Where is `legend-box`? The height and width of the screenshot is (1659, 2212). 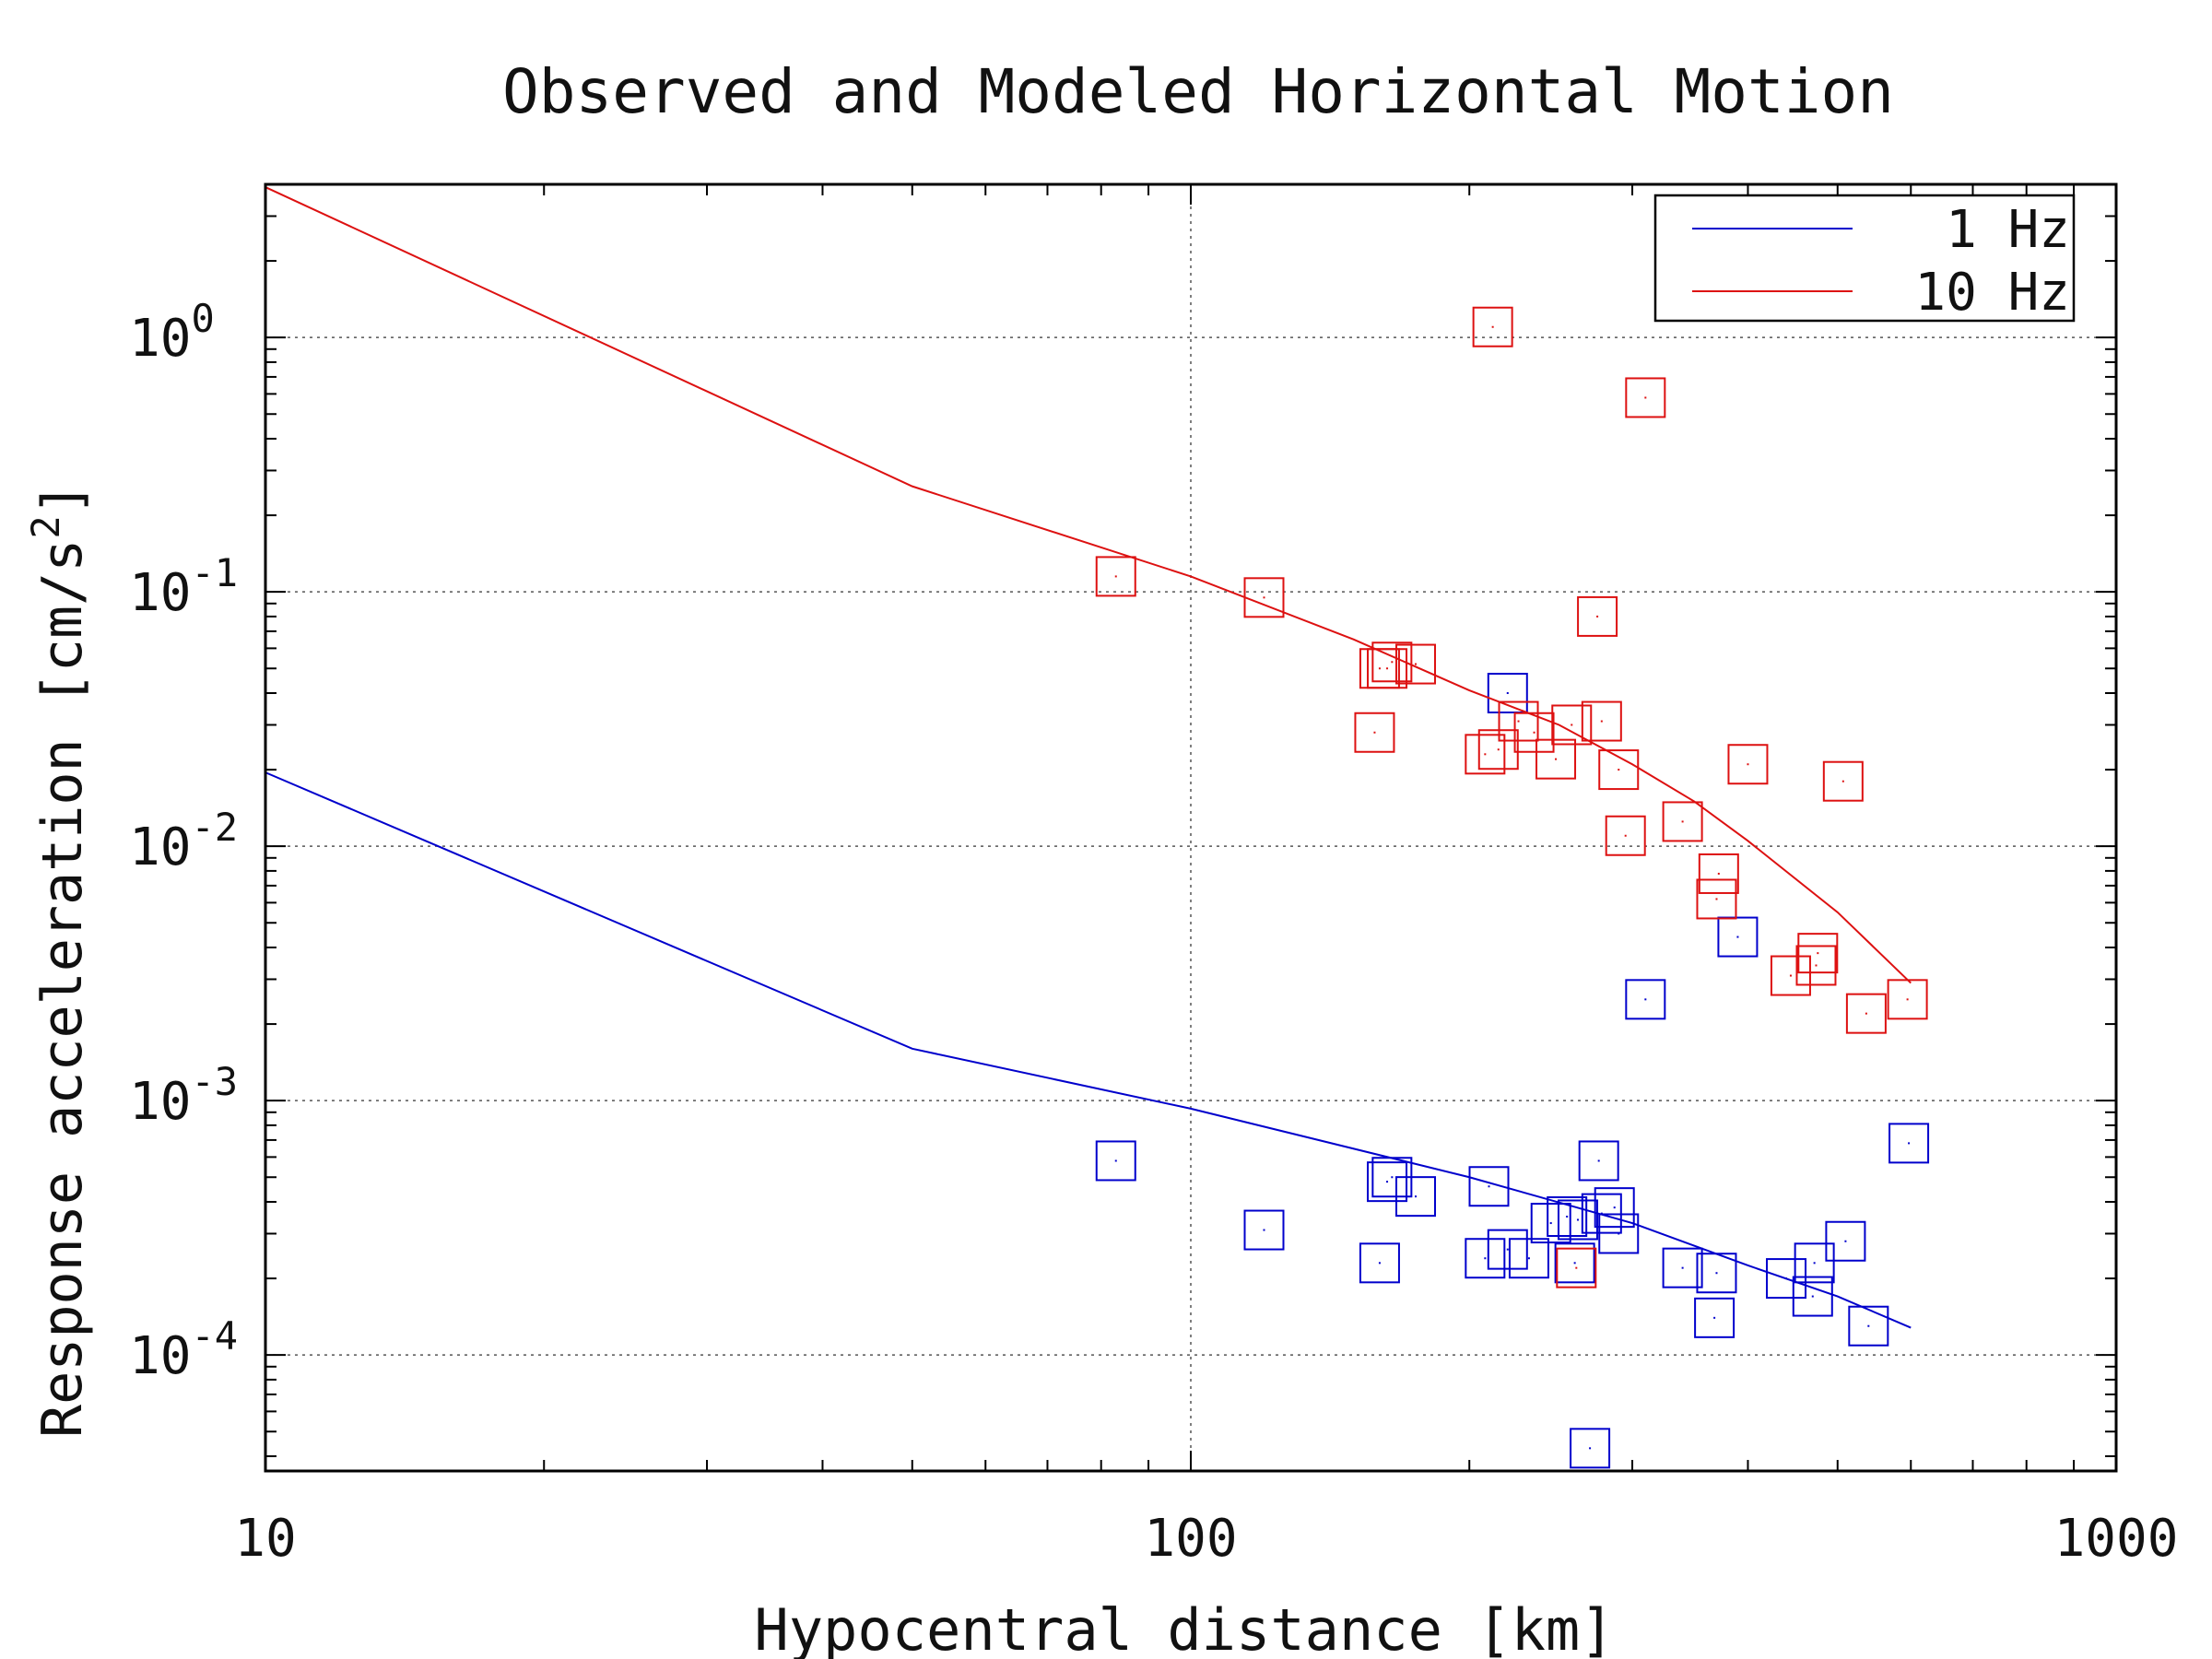 legend-box is located at coordinates (1864, 258).